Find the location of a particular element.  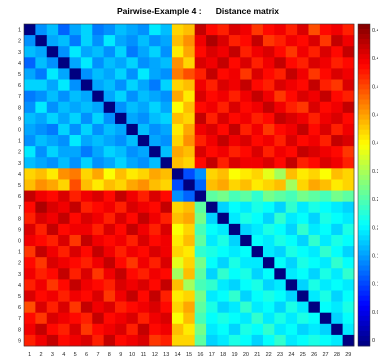

heatmap-cell-r6-c26 is located at coordinates (314, 85).